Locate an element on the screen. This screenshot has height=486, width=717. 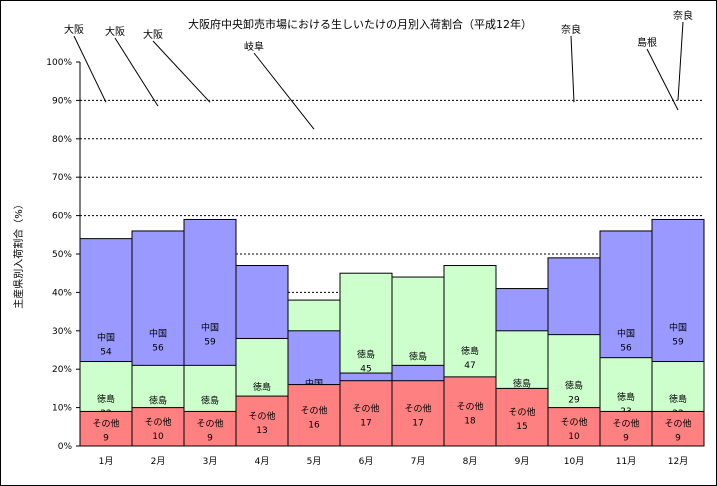
y-tick-label: 20% is located at coordinates (62, 370).